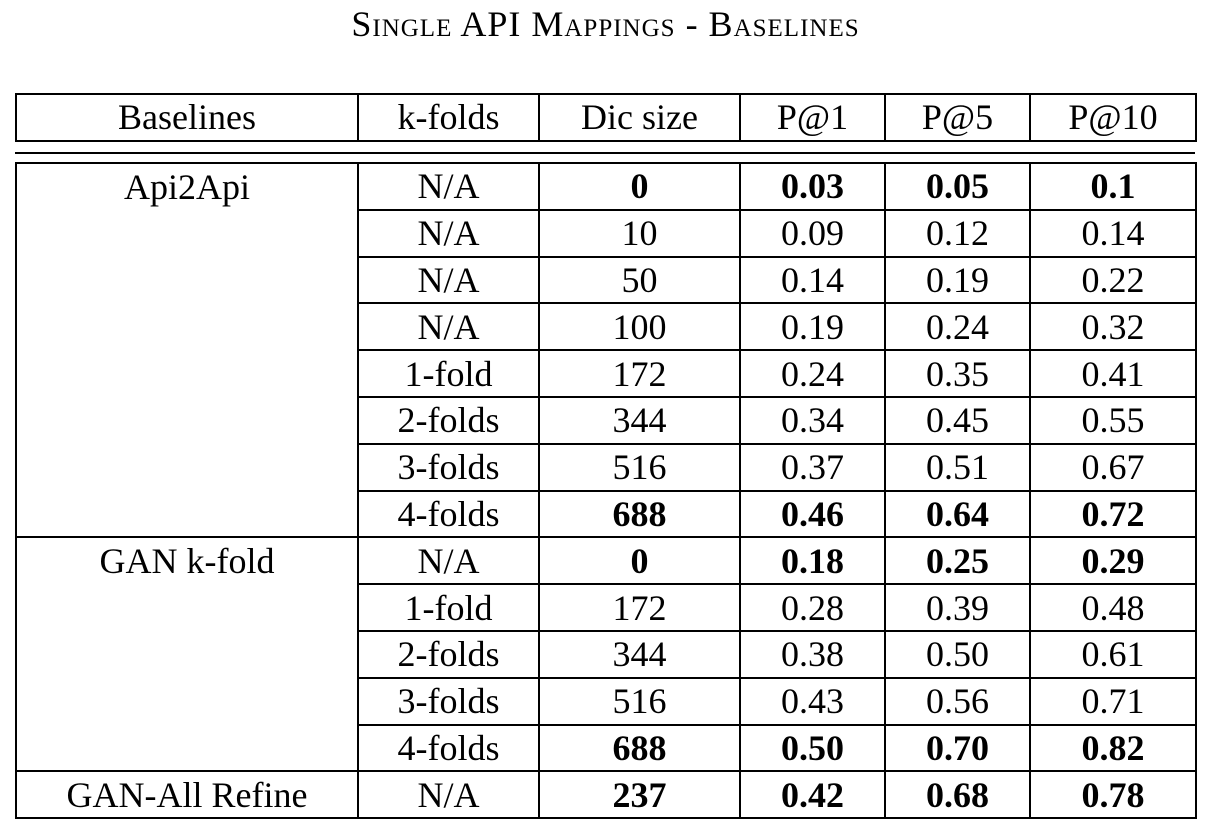 Image resolution: width=1211 pixels, height=840 pixels. I want to click on header-row: Baselines k-folds Dic size P@1 P@5 P@10, so click(606, 117).